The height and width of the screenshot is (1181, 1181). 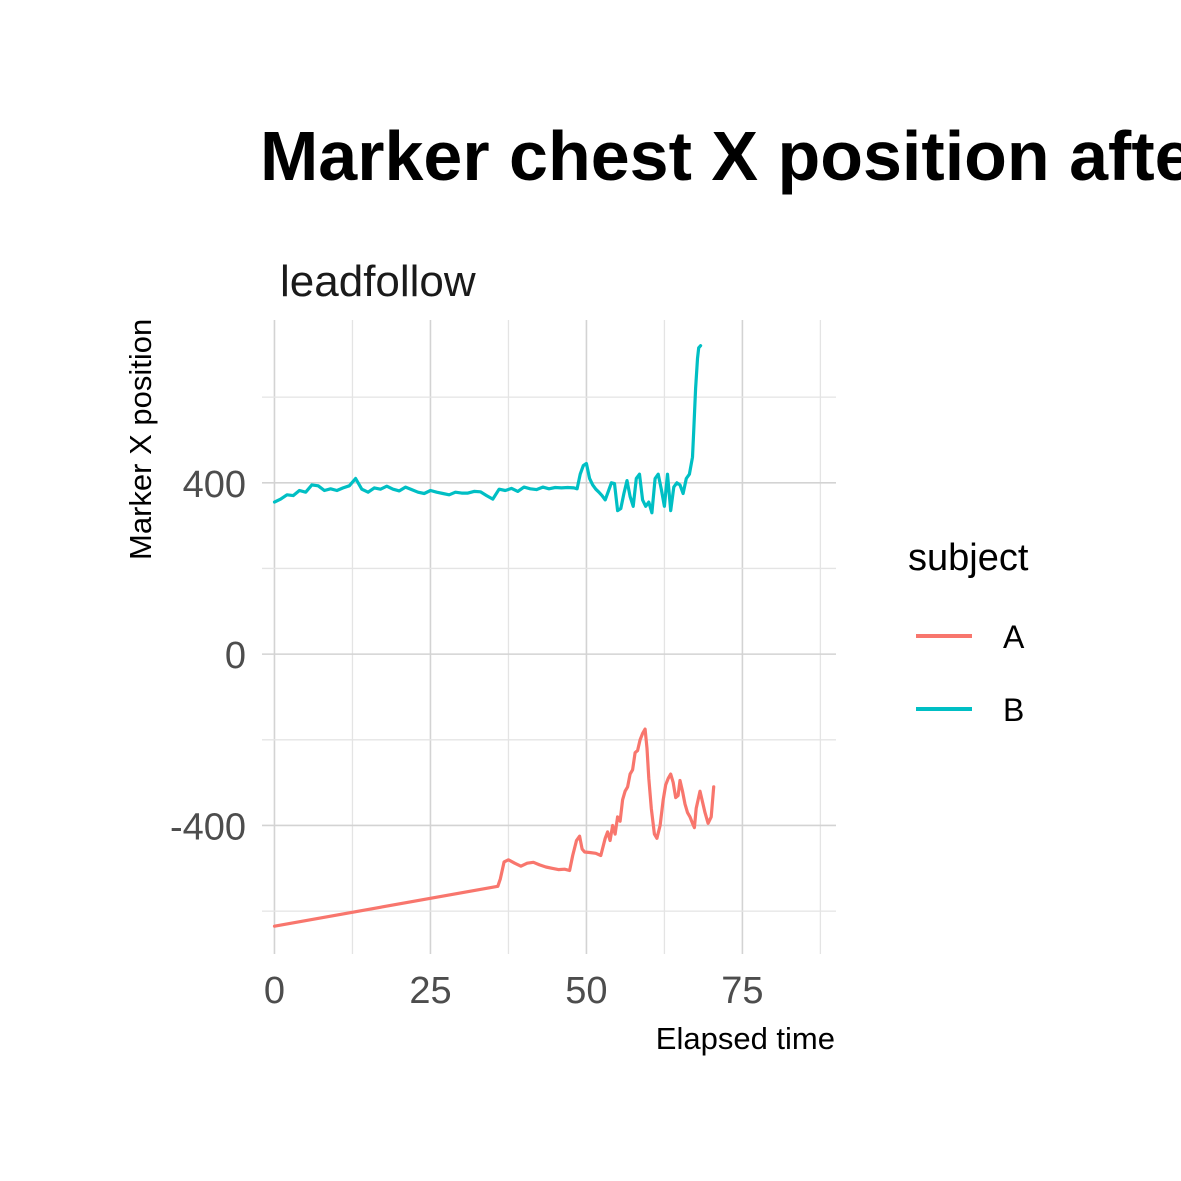 What do you see at coordinates (140, 439) in the screenshot?
I see `y-axis-title: Marker X position` at bounding box center [140, 439].